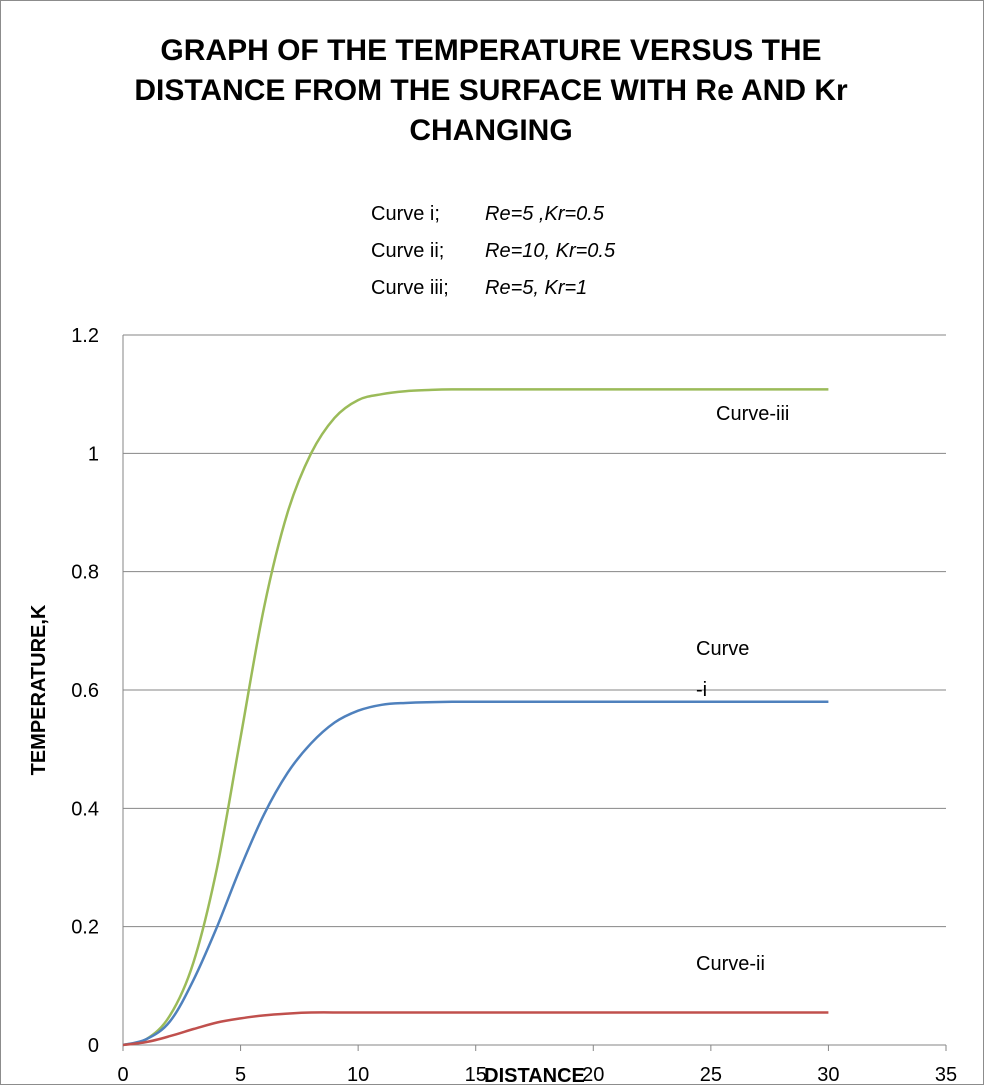 Image resolution: width=984 pixels, height=1086 pixels. I want to click on x-tick-label: 20, so click(593, 1075).